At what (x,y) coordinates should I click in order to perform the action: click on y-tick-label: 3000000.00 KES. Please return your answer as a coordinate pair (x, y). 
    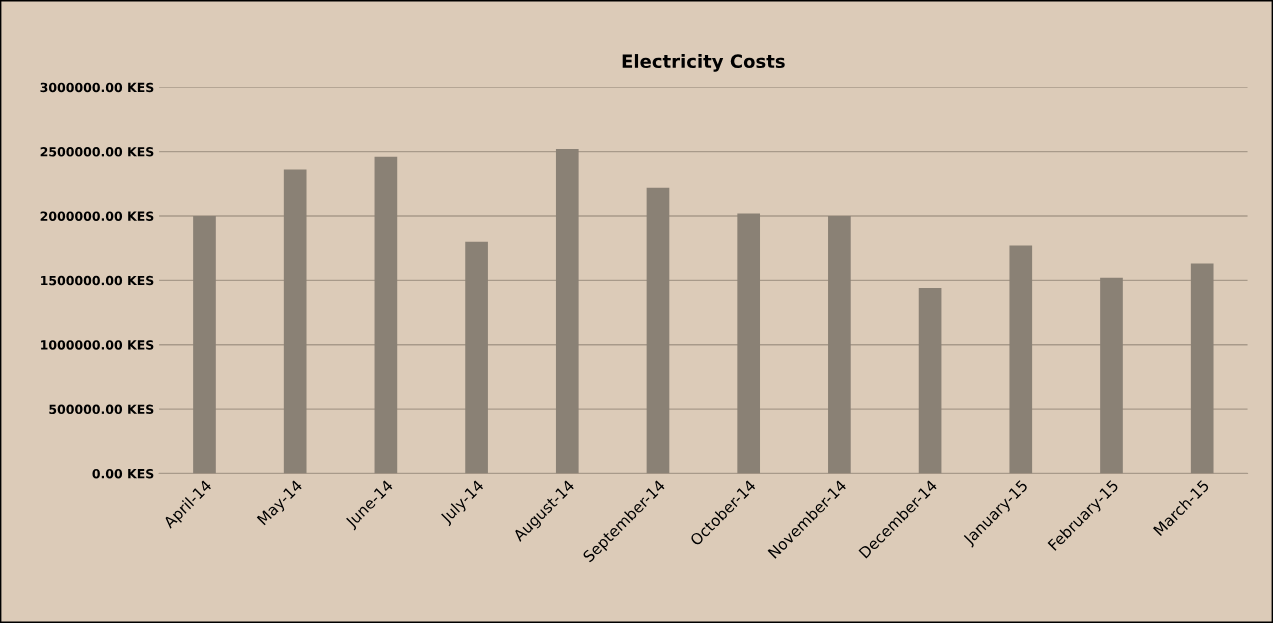
    Looking at the image, I should click on (97, 87).